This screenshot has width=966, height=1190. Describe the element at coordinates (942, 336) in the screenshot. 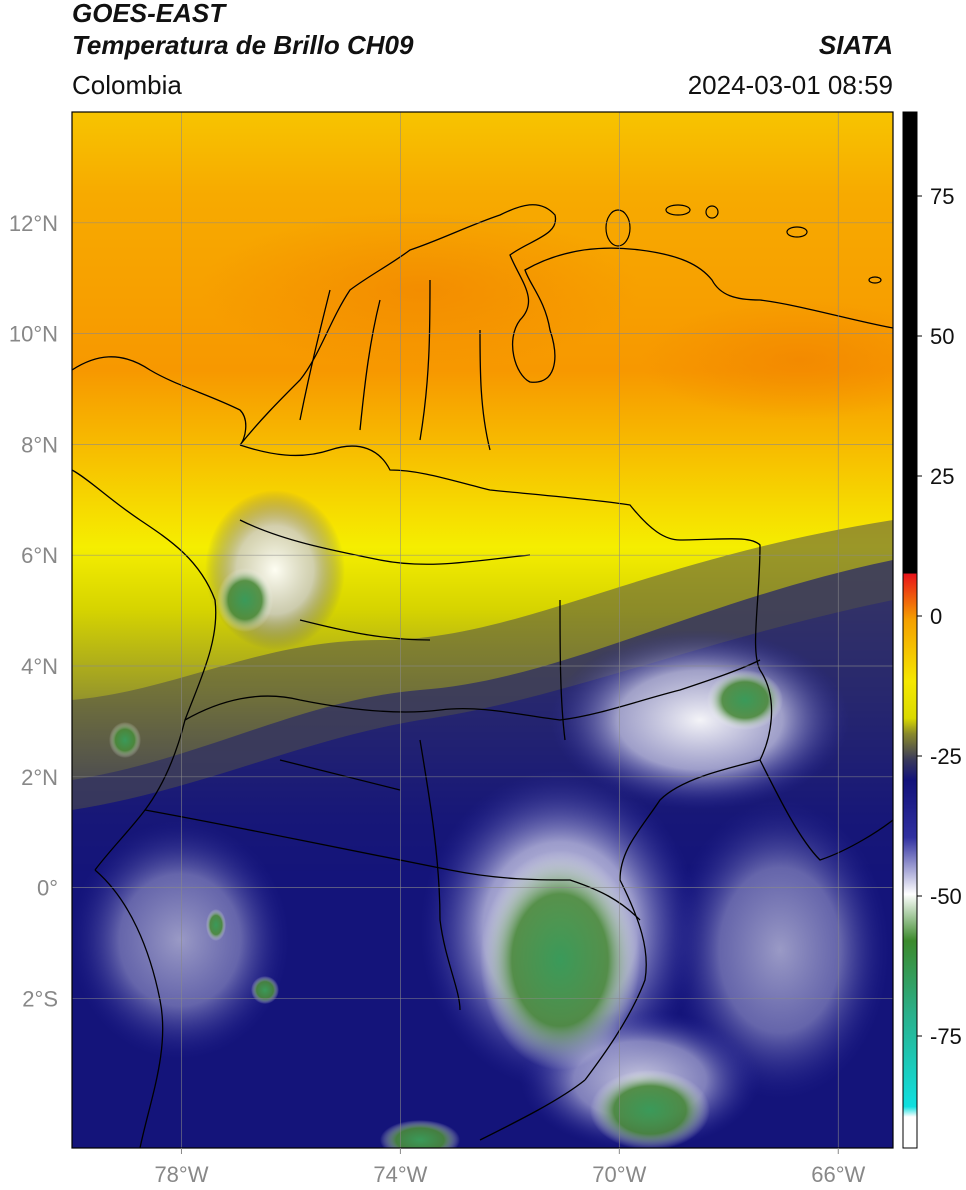

I see `colorbar-tick-label: 50` at that location.